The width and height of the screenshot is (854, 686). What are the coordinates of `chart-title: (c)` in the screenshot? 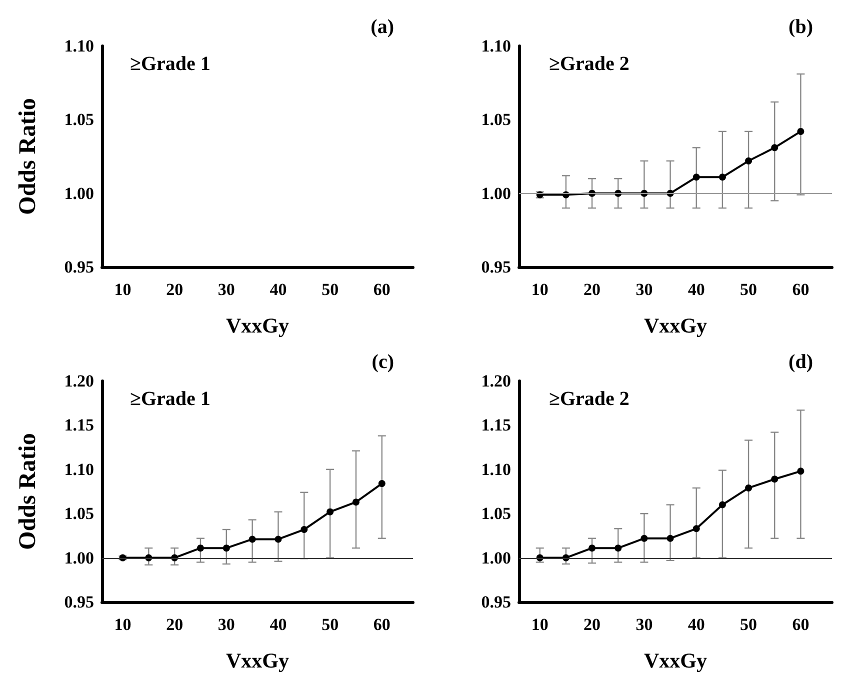 It's located at (383, 362).